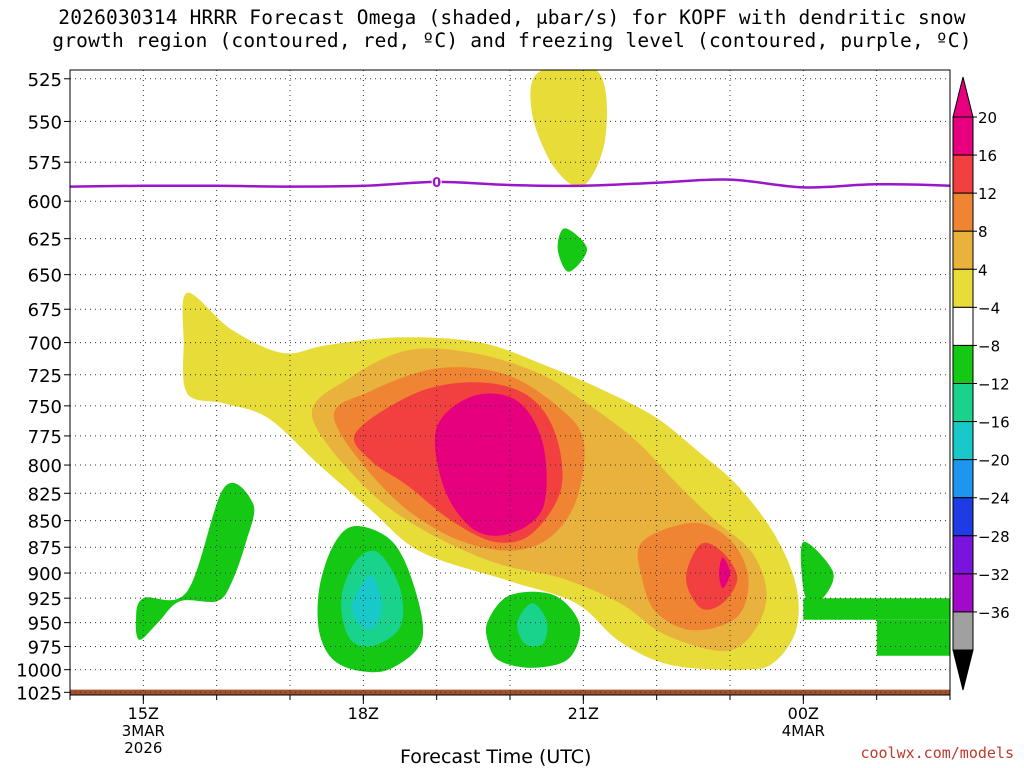 This screenshot has width=1024, height=768. What do you see at coordinates (45, 548) in the screenshot?
I see `y-tick-label-875: 875` at bounding box center [45, 548].